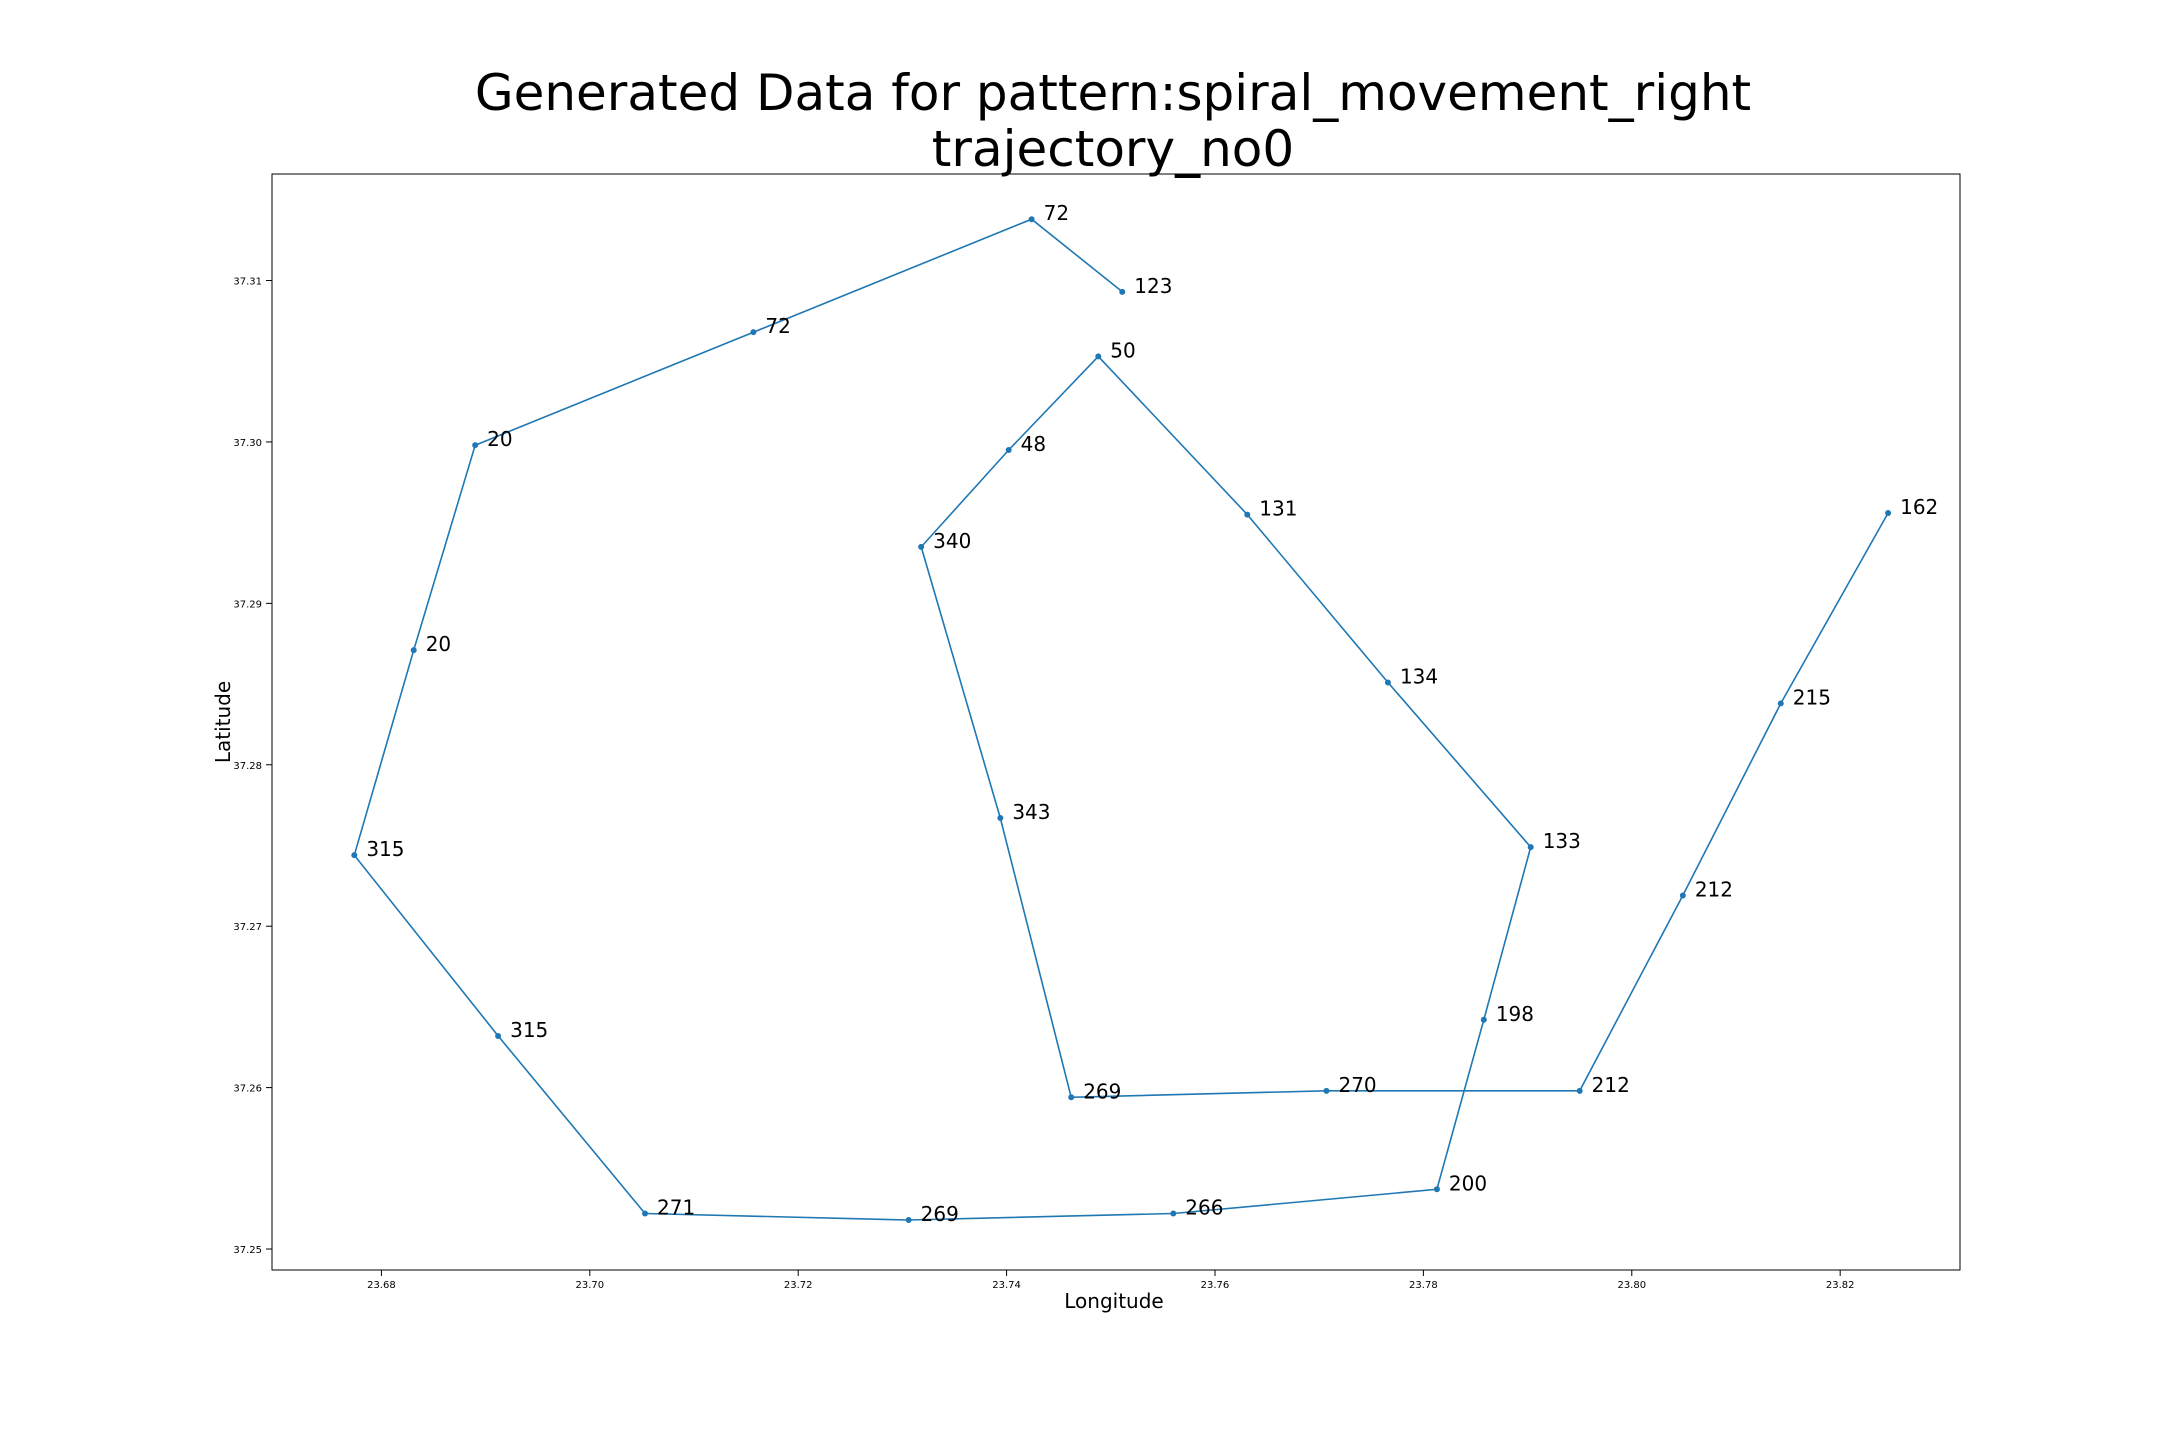 The image size is (2160, 1440). What do you see at coordinates (1215, 1285) in the screenshot?
I see `x-tick-label: 23.76` at bounding box center [1215, 1285].